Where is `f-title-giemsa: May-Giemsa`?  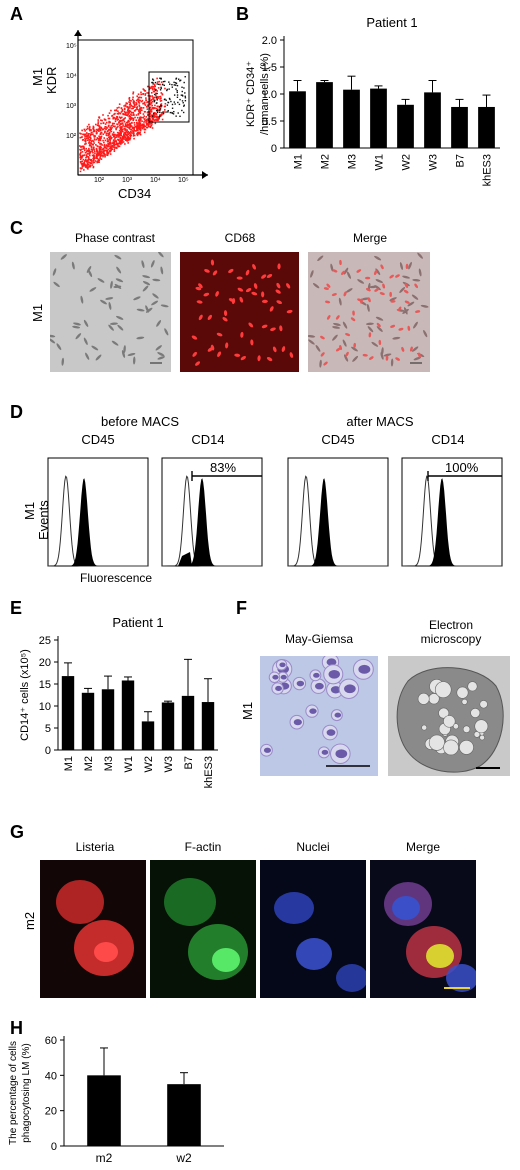
f-title-giemsa: May-Giemsa is located at coordinates (318, 639).